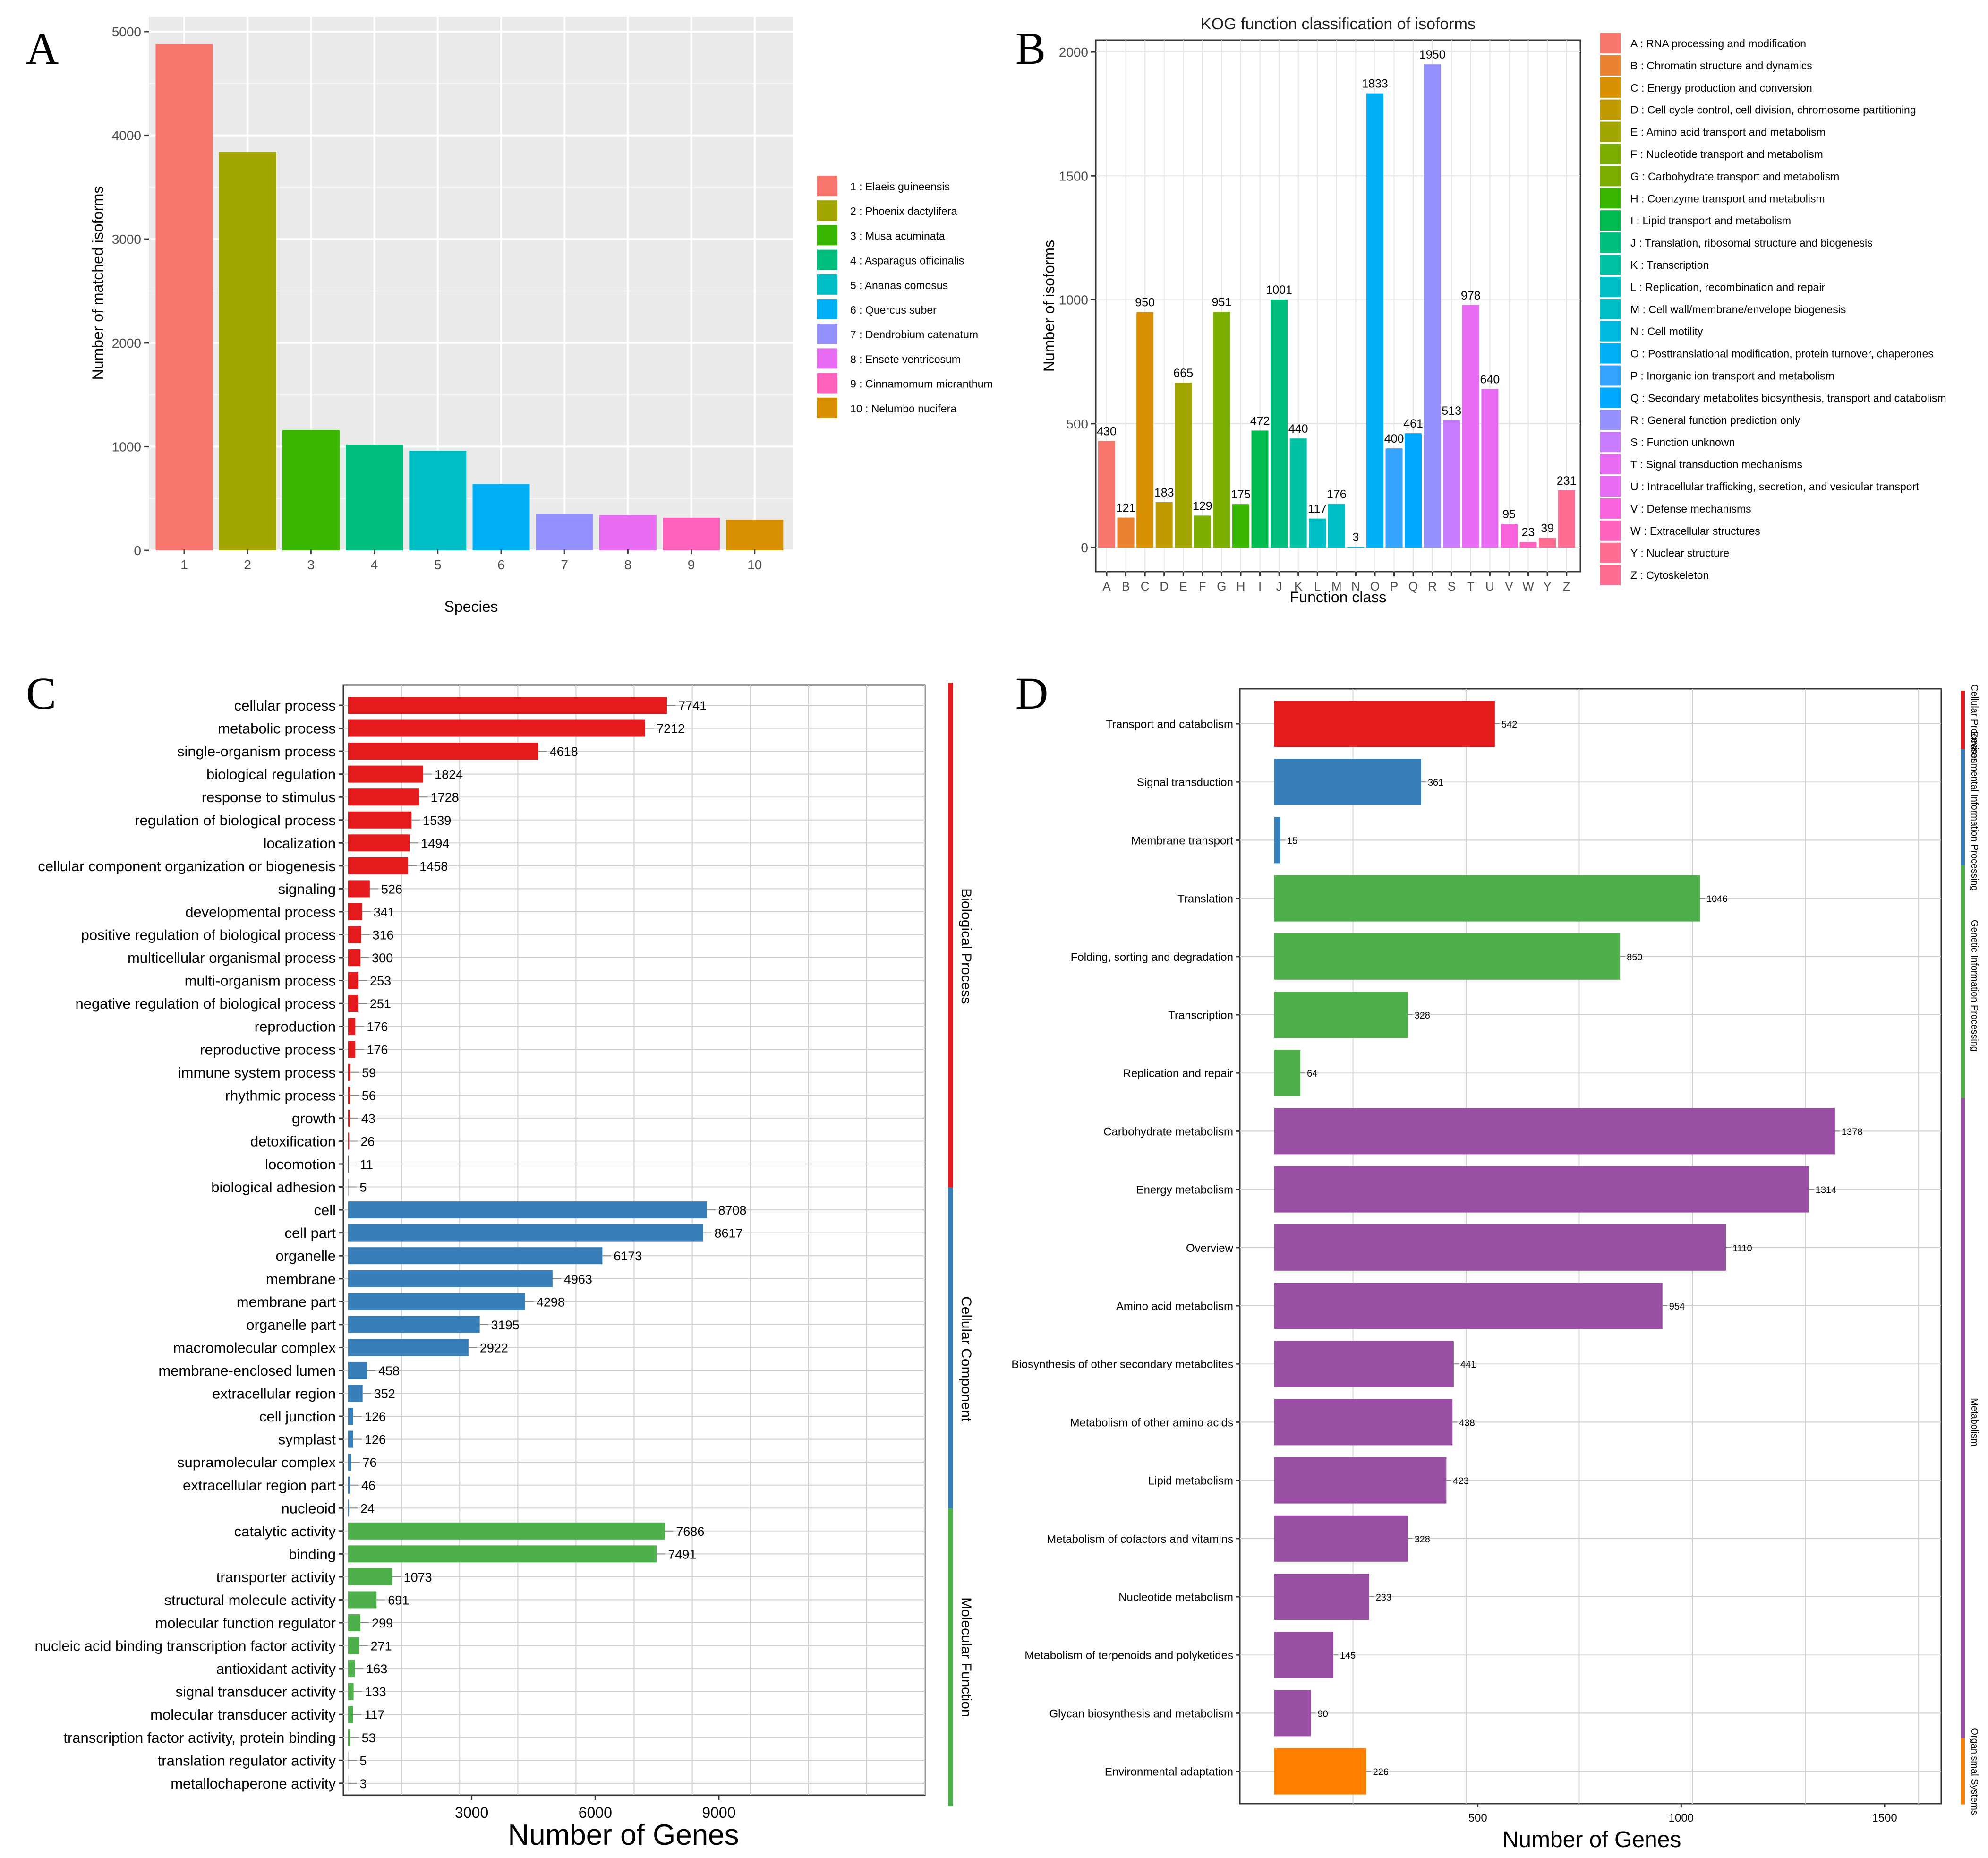 The height and width of the screenshot is (1858, 1988). I want to click on y-tick-label: Transcription, so click(1200, 1016).